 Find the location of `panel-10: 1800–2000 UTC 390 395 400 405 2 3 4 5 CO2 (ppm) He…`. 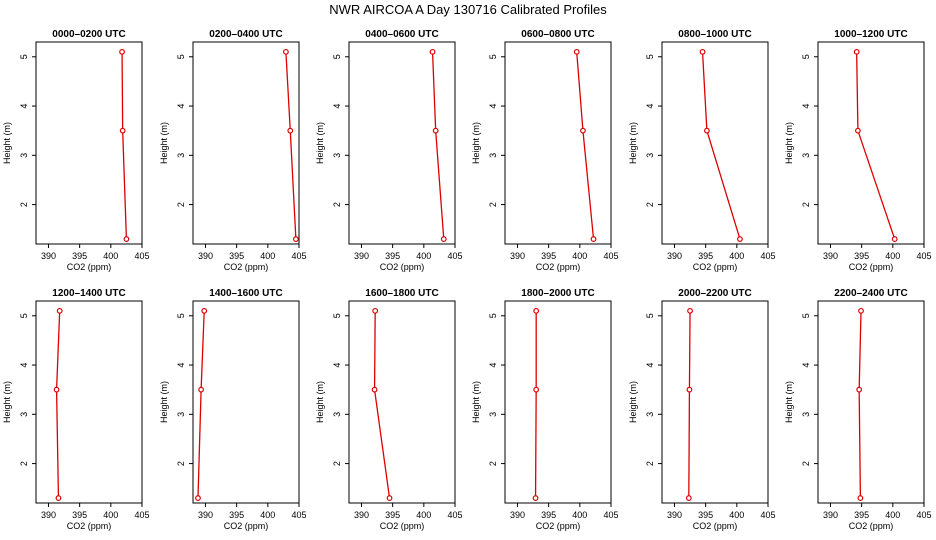

panel-10: 1800–2000 UTC 390 395 400 405 2 3 4 5 CO2 (ppm) He… is located at coordinates (545, 409).